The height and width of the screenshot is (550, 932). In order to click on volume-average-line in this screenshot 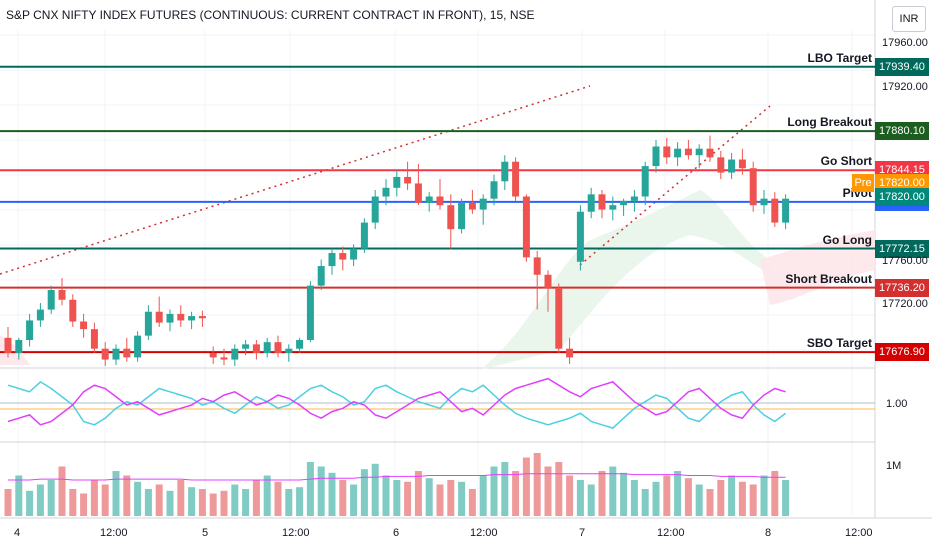, I will do `click(397, 477)`.